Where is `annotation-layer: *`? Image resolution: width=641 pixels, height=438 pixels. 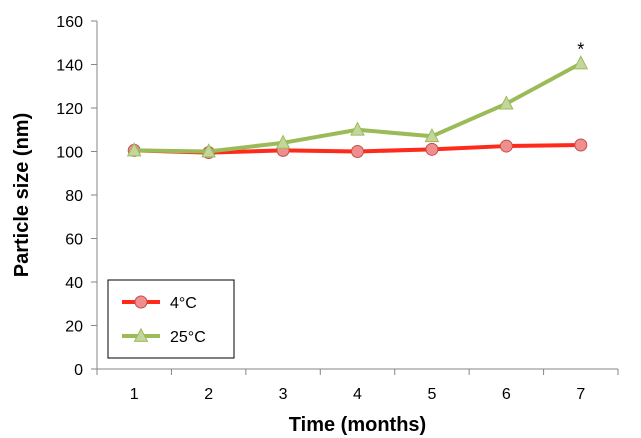 annotation-layer: * is located at coordinates (580, 49).